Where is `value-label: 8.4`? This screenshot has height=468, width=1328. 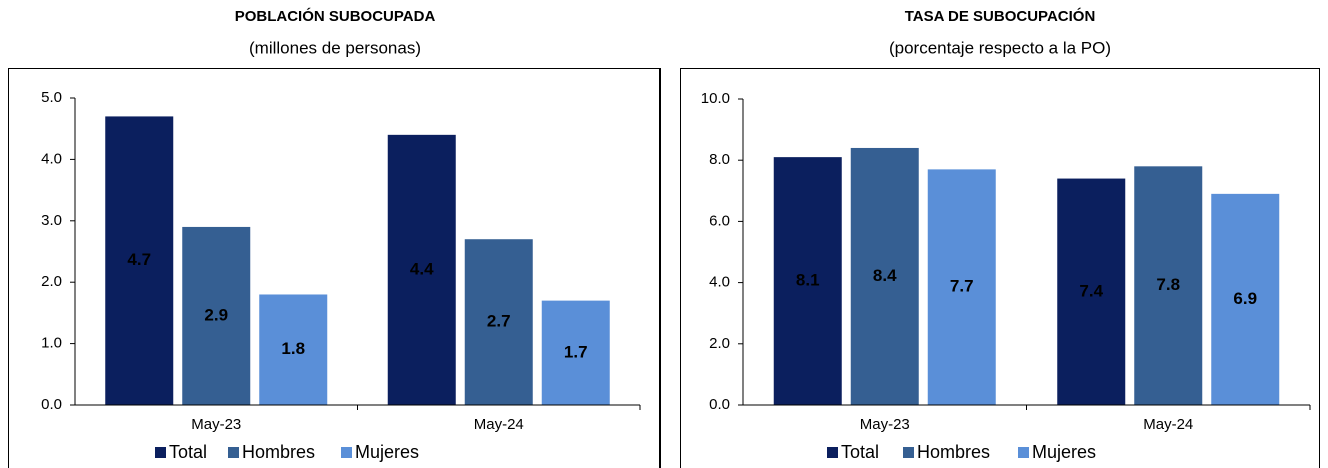
value-label: 8.4 is located at coordinates (885, 275).